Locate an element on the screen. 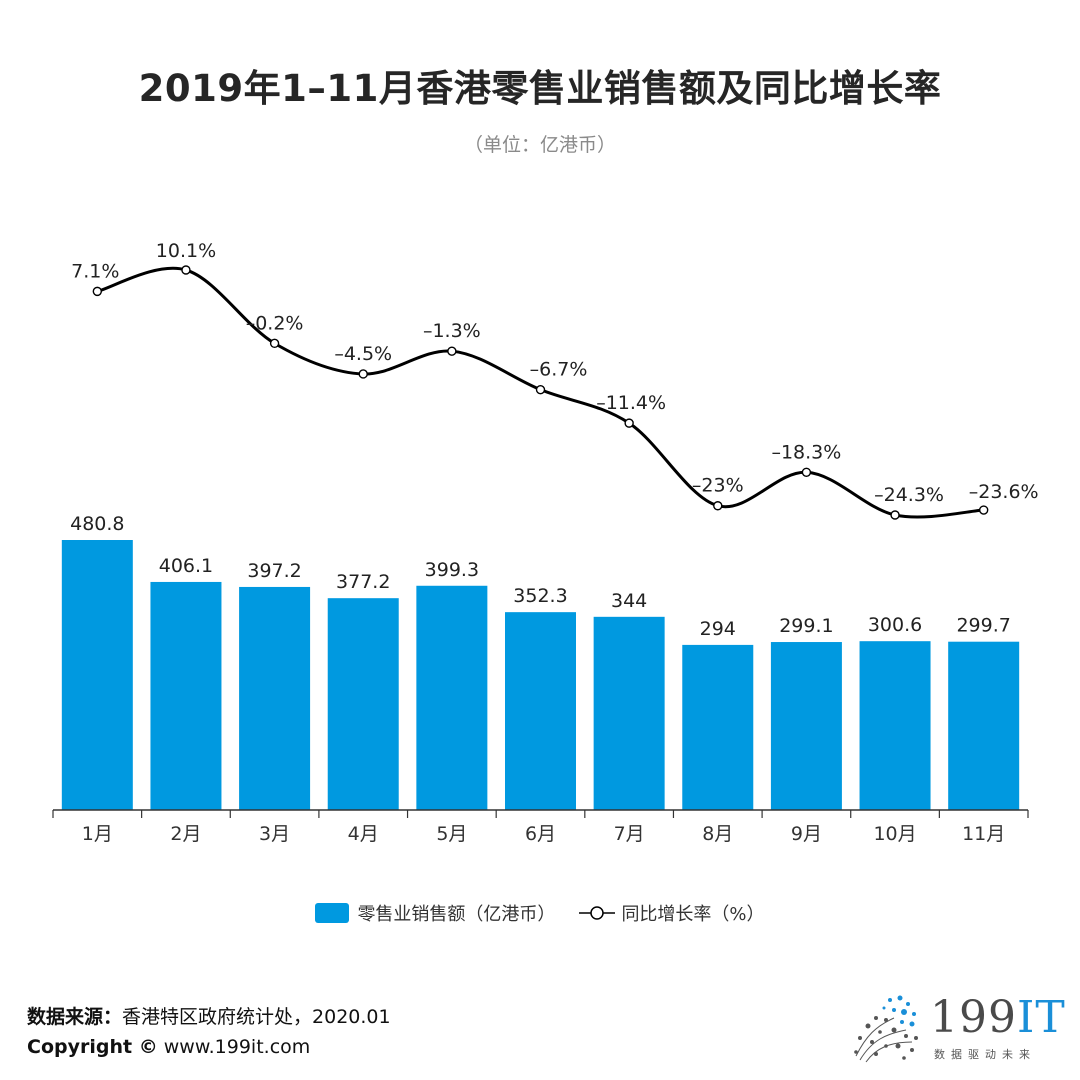  source-text: 香港特区政府统计处，2020.01 is located at coordinates (256, 1017).